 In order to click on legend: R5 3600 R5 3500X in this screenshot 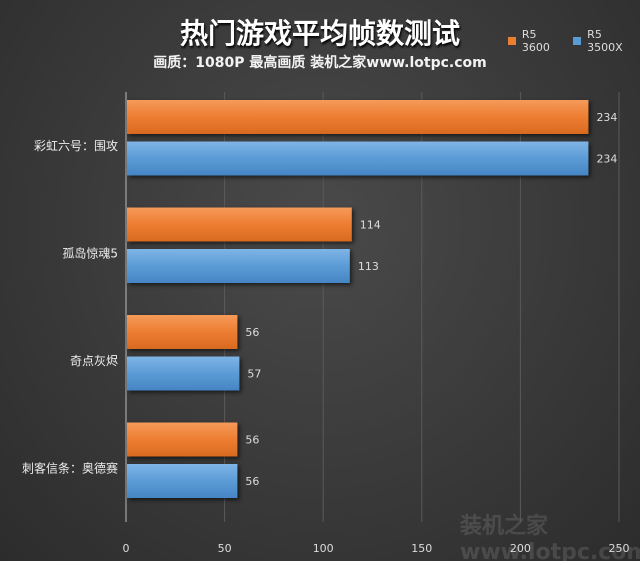, I will do `click(574, 41)`.